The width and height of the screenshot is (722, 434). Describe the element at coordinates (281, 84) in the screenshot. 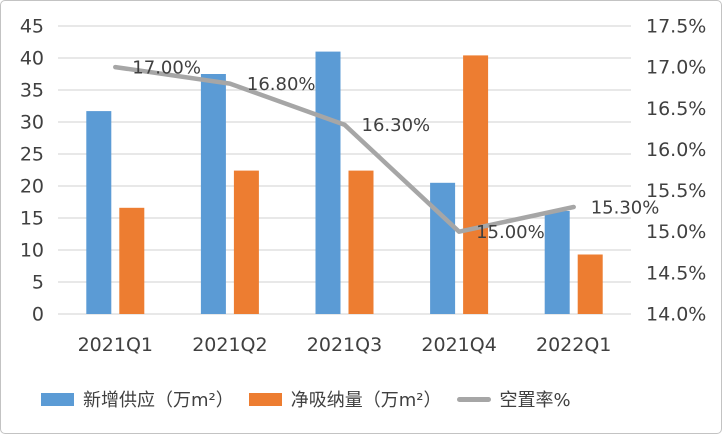

I see `line-data-label: 16.80%` at that location.